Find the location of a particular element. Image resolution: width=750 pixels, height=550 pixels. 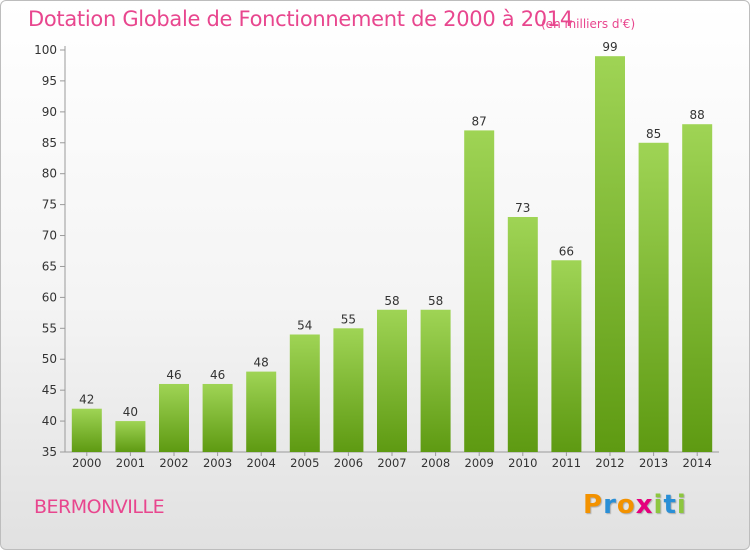

y-tick-label: 55 is located at coordinates (49, 328).